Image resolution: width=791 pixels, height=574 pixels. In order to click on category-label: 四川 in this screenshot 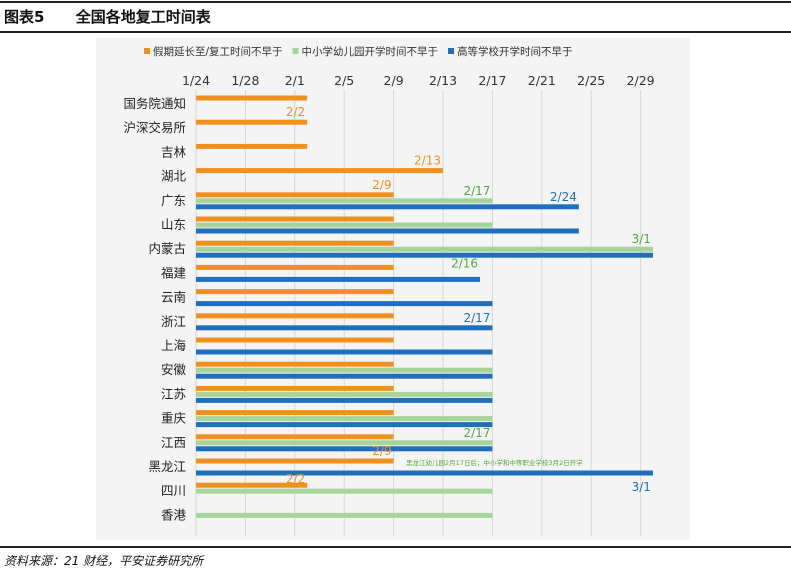, I will do `click(173, 490)`.